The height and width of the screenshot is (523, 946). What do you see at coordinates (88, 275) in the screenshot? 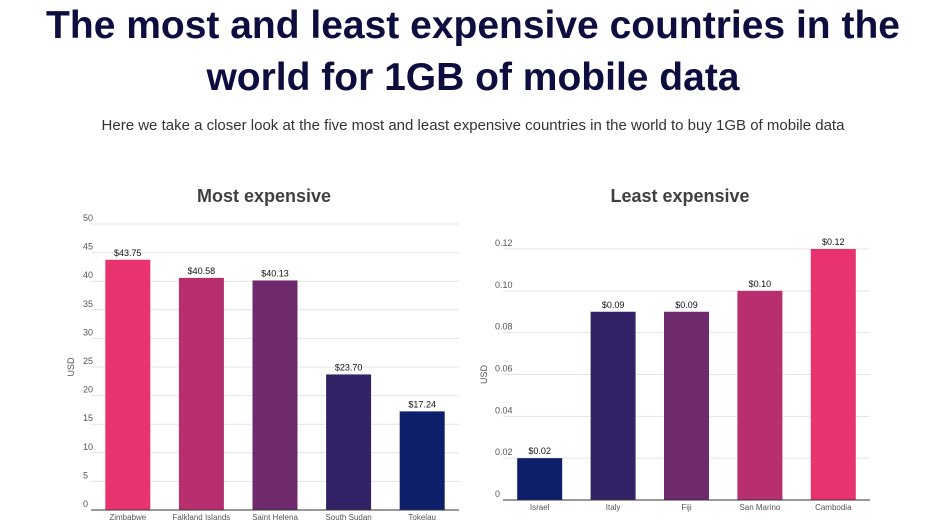
I see `y-tick-label: 40` at bounding box center [88, 275].